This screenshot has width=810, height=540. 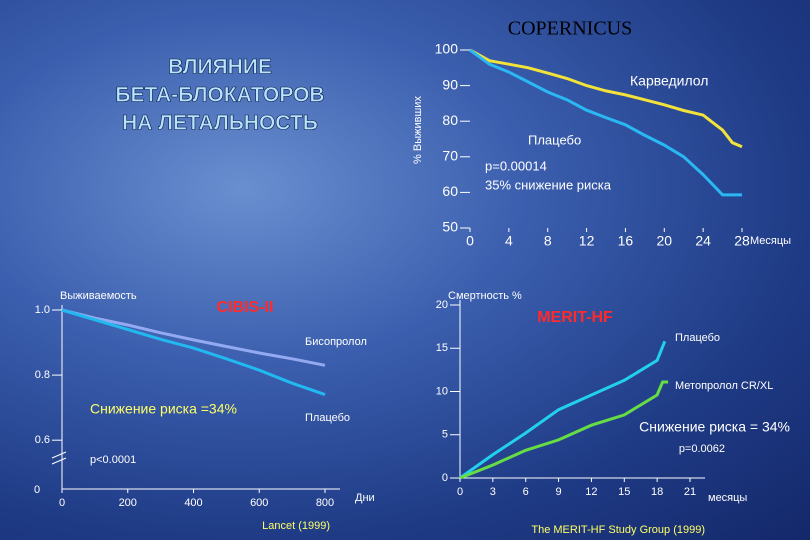 I want to click on x-tick-label: 8, so click(x=548, y=241).